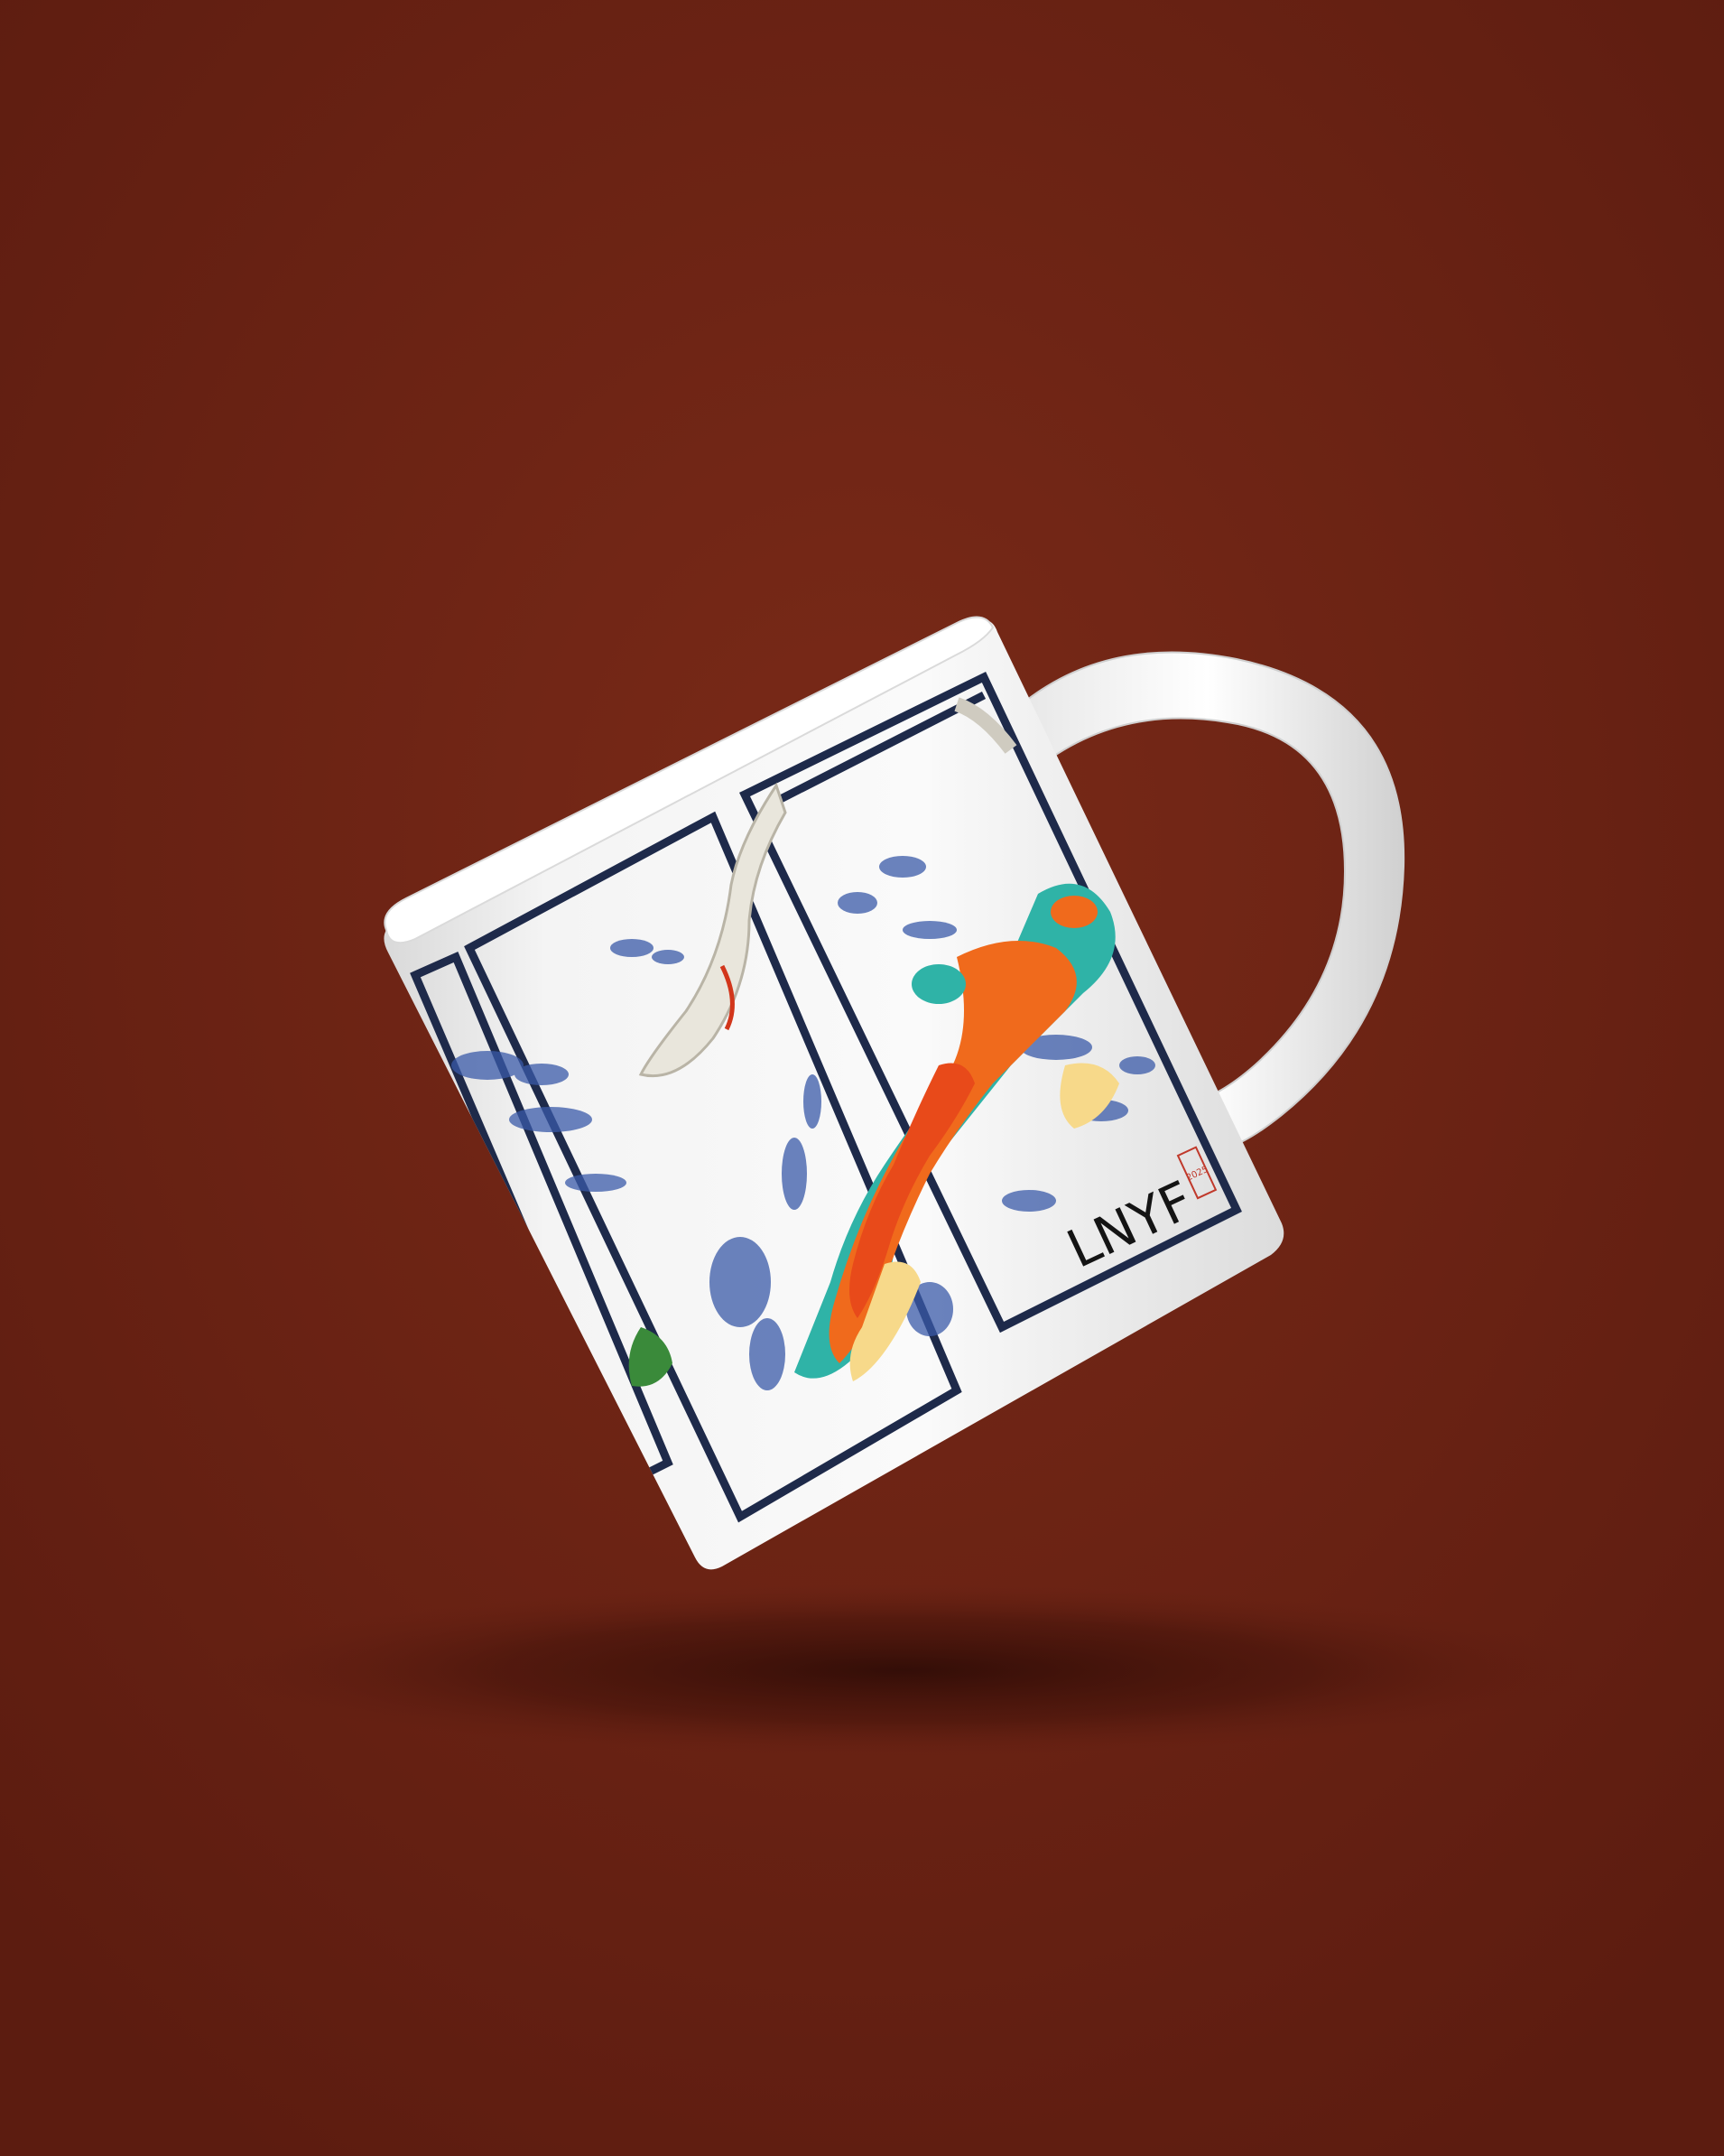 The width and height of the screenshot is (1724, 2156). I want to click on white-serpent, so click(827, 887).